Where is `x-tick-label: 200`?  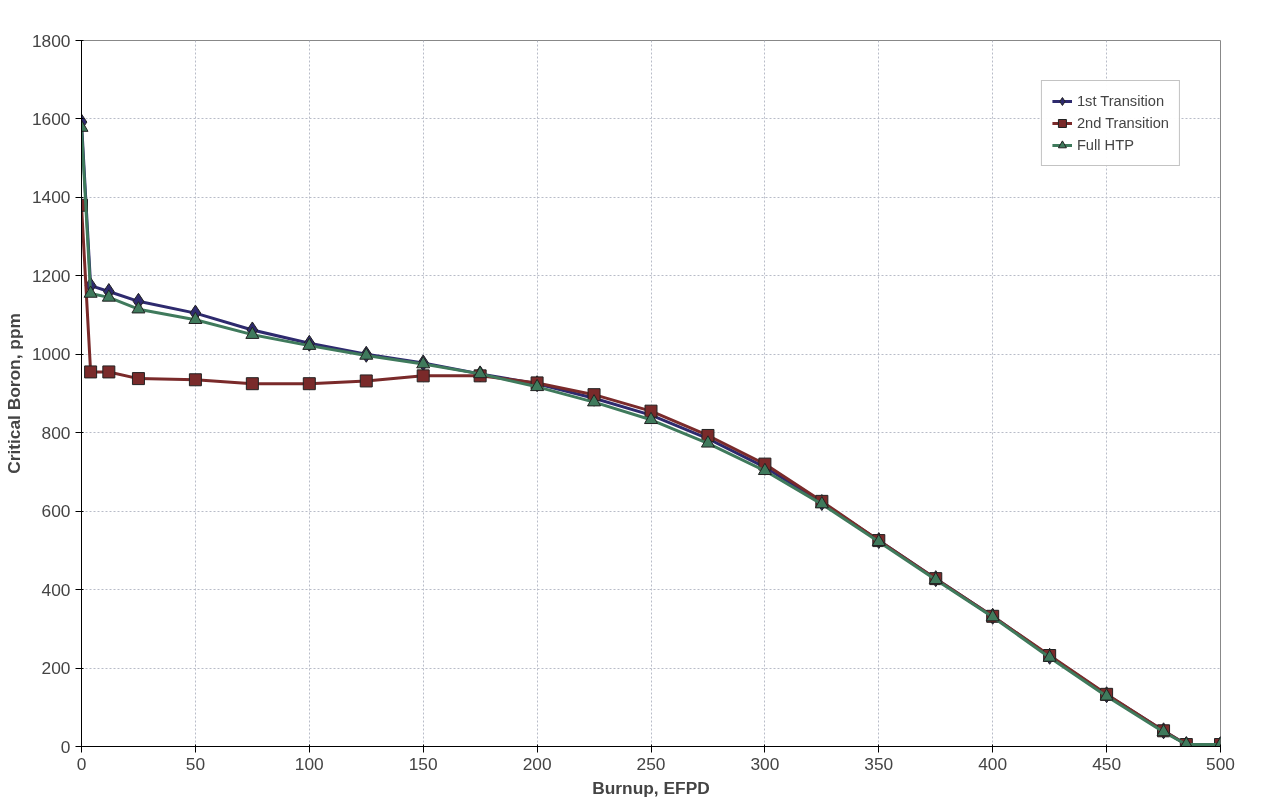 x-tick-label: 200 is located at coordinates (537, 763).